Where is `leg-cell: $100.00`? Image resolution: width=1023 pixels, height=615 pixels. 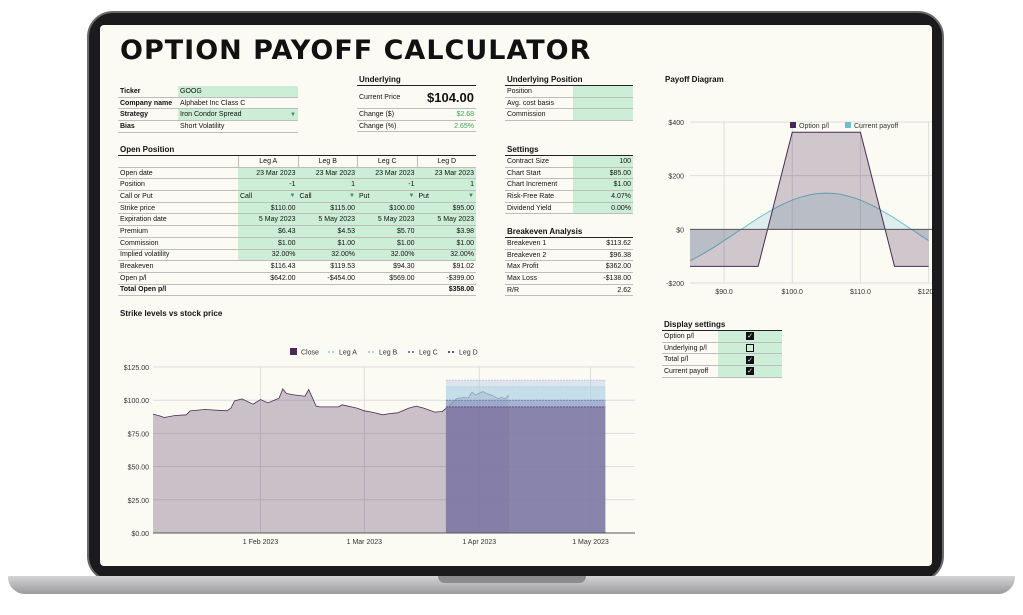 leg-cell: $100.00 is located at coordinates (387, 208).